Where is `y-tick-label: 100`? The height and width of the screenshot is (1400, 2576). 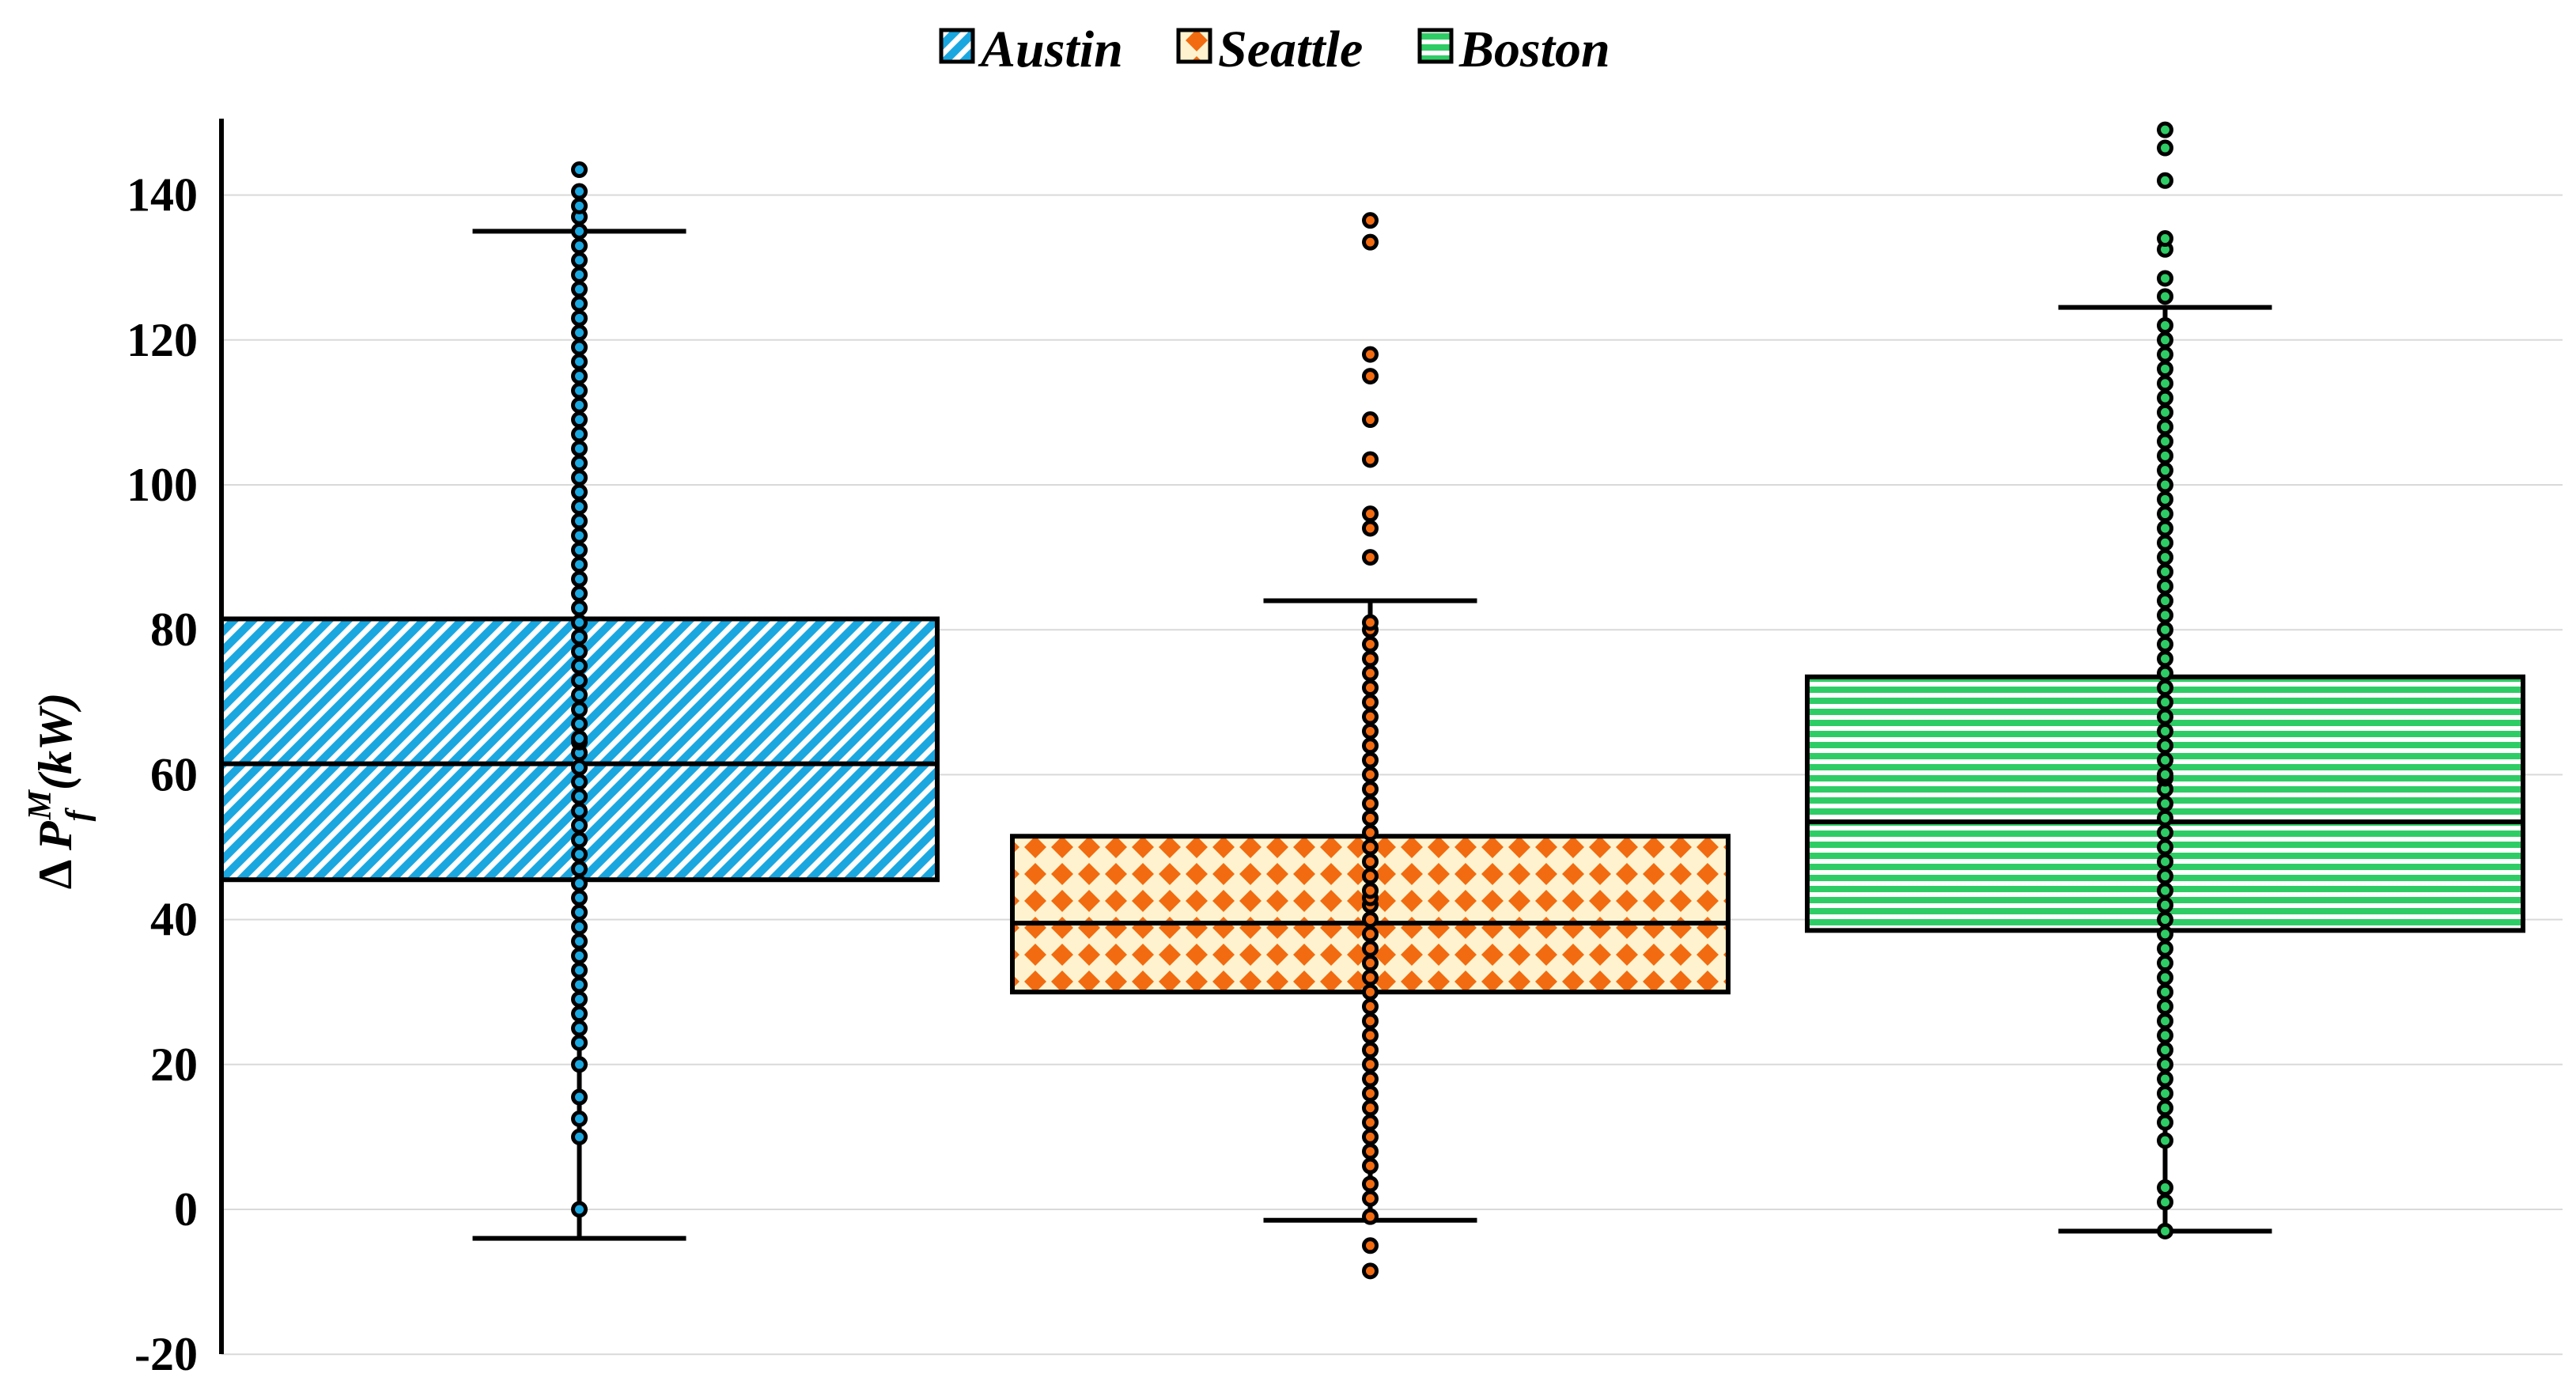 y-tick-label: 100 is located at coordinates (163, 485).